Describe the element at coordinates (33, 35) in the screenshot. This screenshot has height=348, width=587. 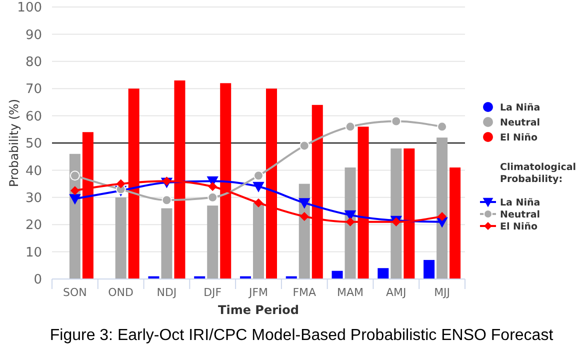
I see `y-tick-label: 90` at that location.